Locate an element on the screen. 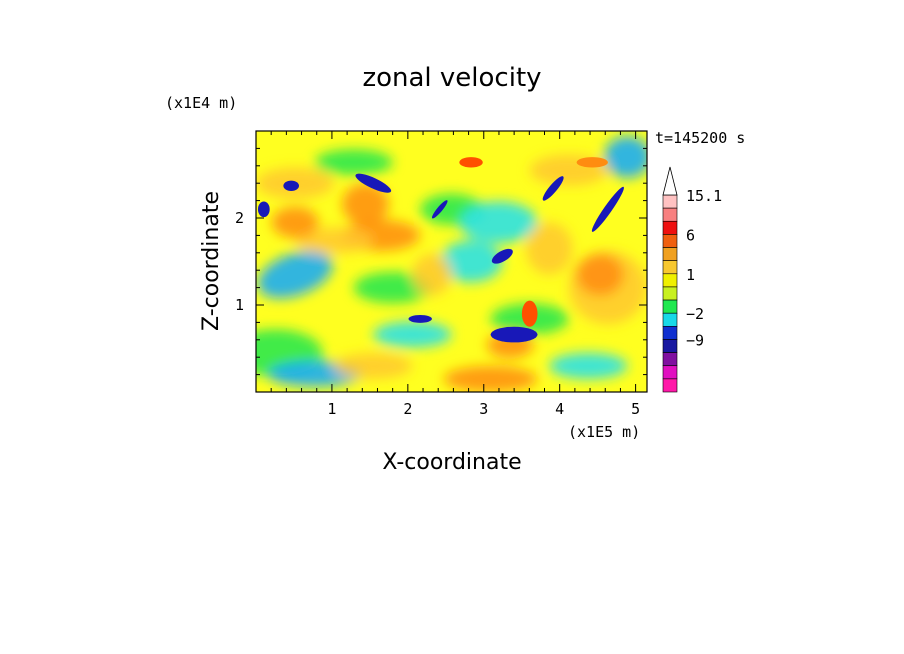 The width and height of the screenshot is (904, 654). x-tick-label: 4 is located at coordinates (559, 409).